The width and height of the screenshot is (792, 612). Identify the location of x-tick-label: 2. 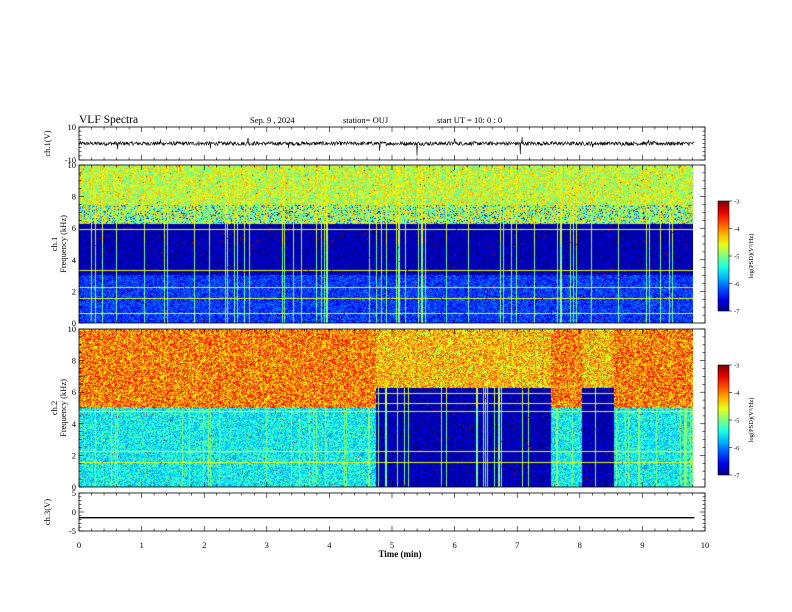
(204, 545).